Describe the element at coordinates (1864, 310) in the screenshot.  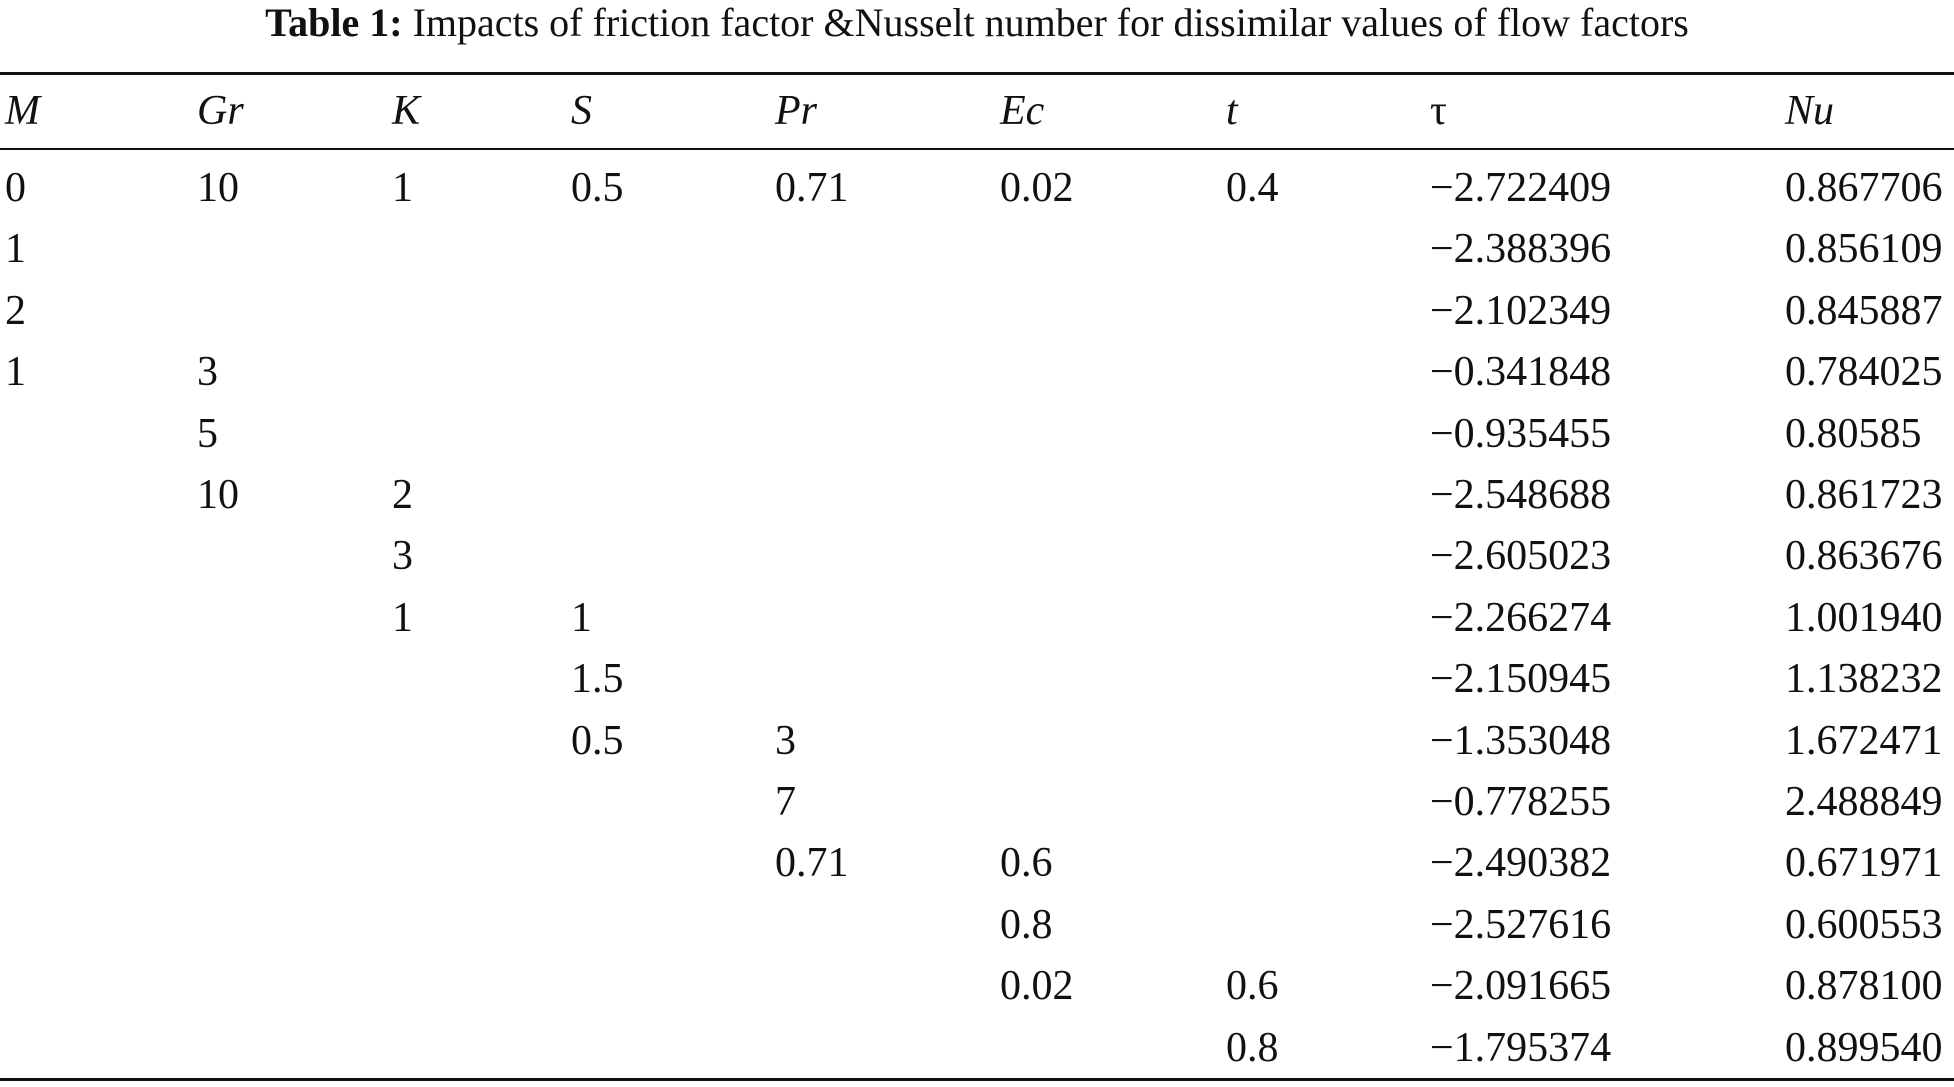
I see `table-cell-nu: 0.845887` at that location.